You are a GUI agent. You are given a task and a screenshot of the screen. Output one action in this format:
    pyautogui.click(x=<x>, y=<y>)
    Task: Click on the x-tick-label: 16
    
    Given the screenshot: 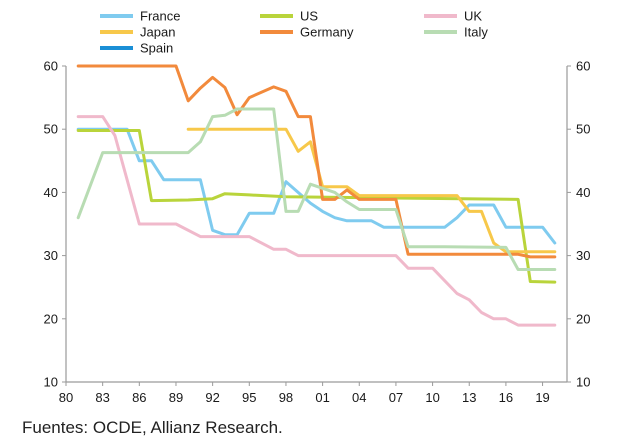 What is the action you would take?
    pyautogui.click(x=506, y=397)
    